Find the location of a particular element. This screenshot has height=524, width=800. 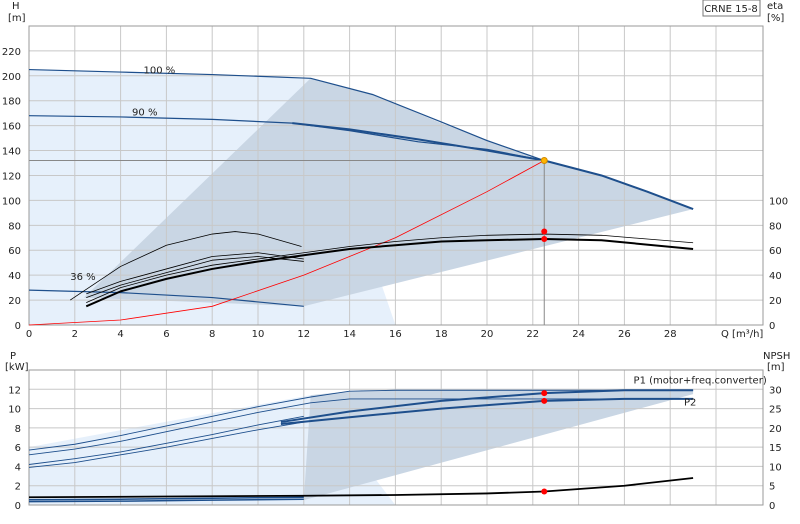

power-operating-range-dark is located at coordinates (498, 445).